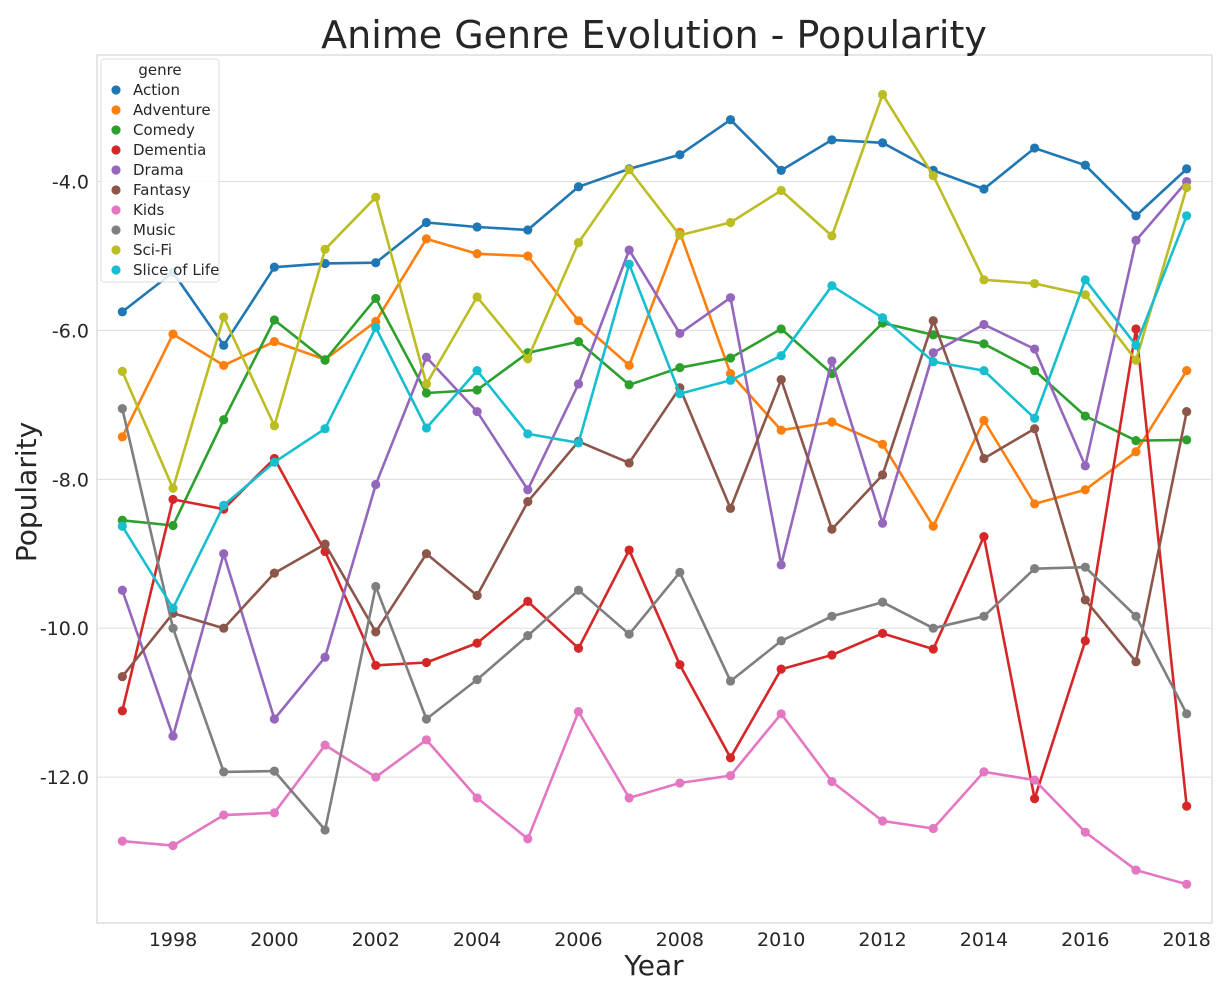  I want to click on y-axis-label: Popularity, so click(26, 492).